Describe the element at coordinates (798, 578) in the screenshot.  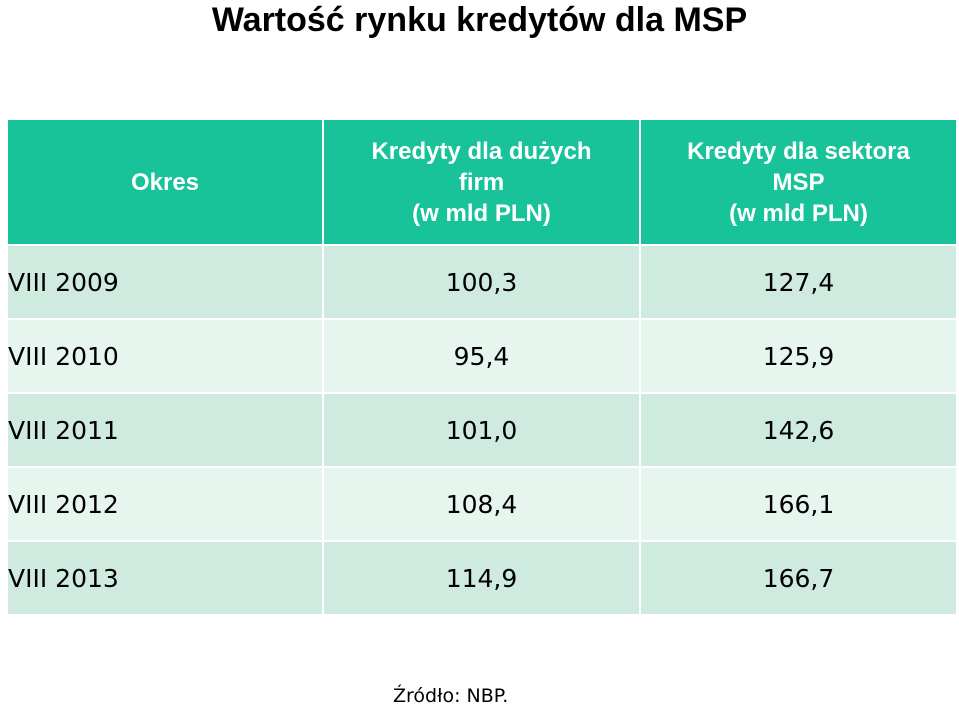
I see `cell-sme-sector: 166,7` at that location.